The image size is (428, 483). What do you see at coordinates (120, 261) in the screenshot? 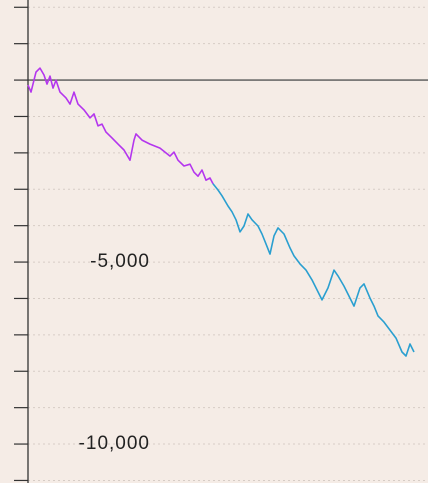
I see `y-tick-label: -5,000` at bounding box center [120, 261].